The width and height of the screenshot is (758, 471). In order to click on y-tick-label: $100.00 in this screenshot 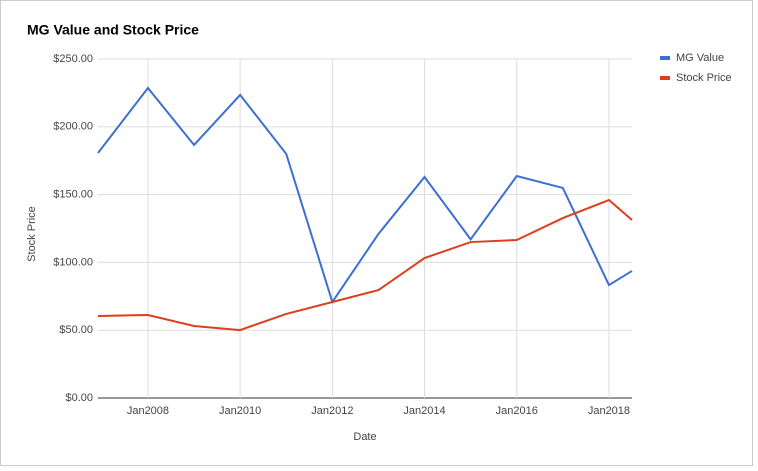, I will do `click(73, 262)`.